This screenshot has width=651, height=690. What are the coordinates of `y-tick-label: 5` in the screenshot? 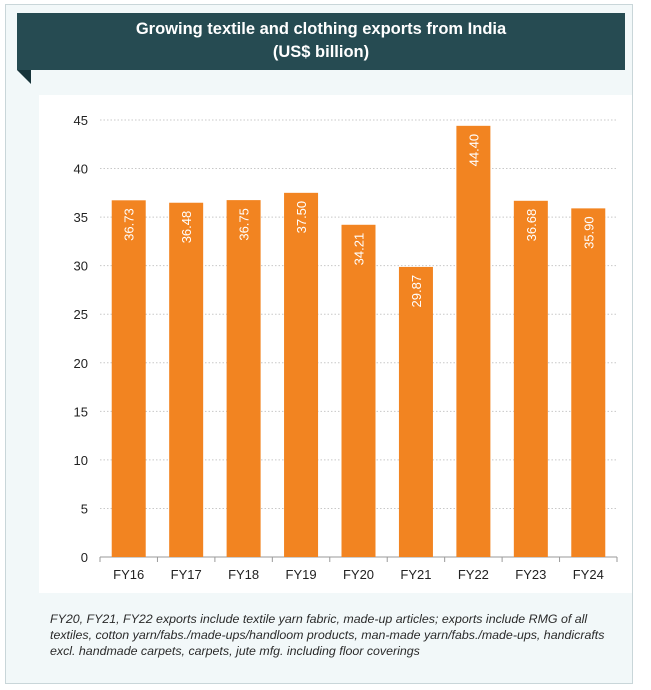 It's located at (84, 508).